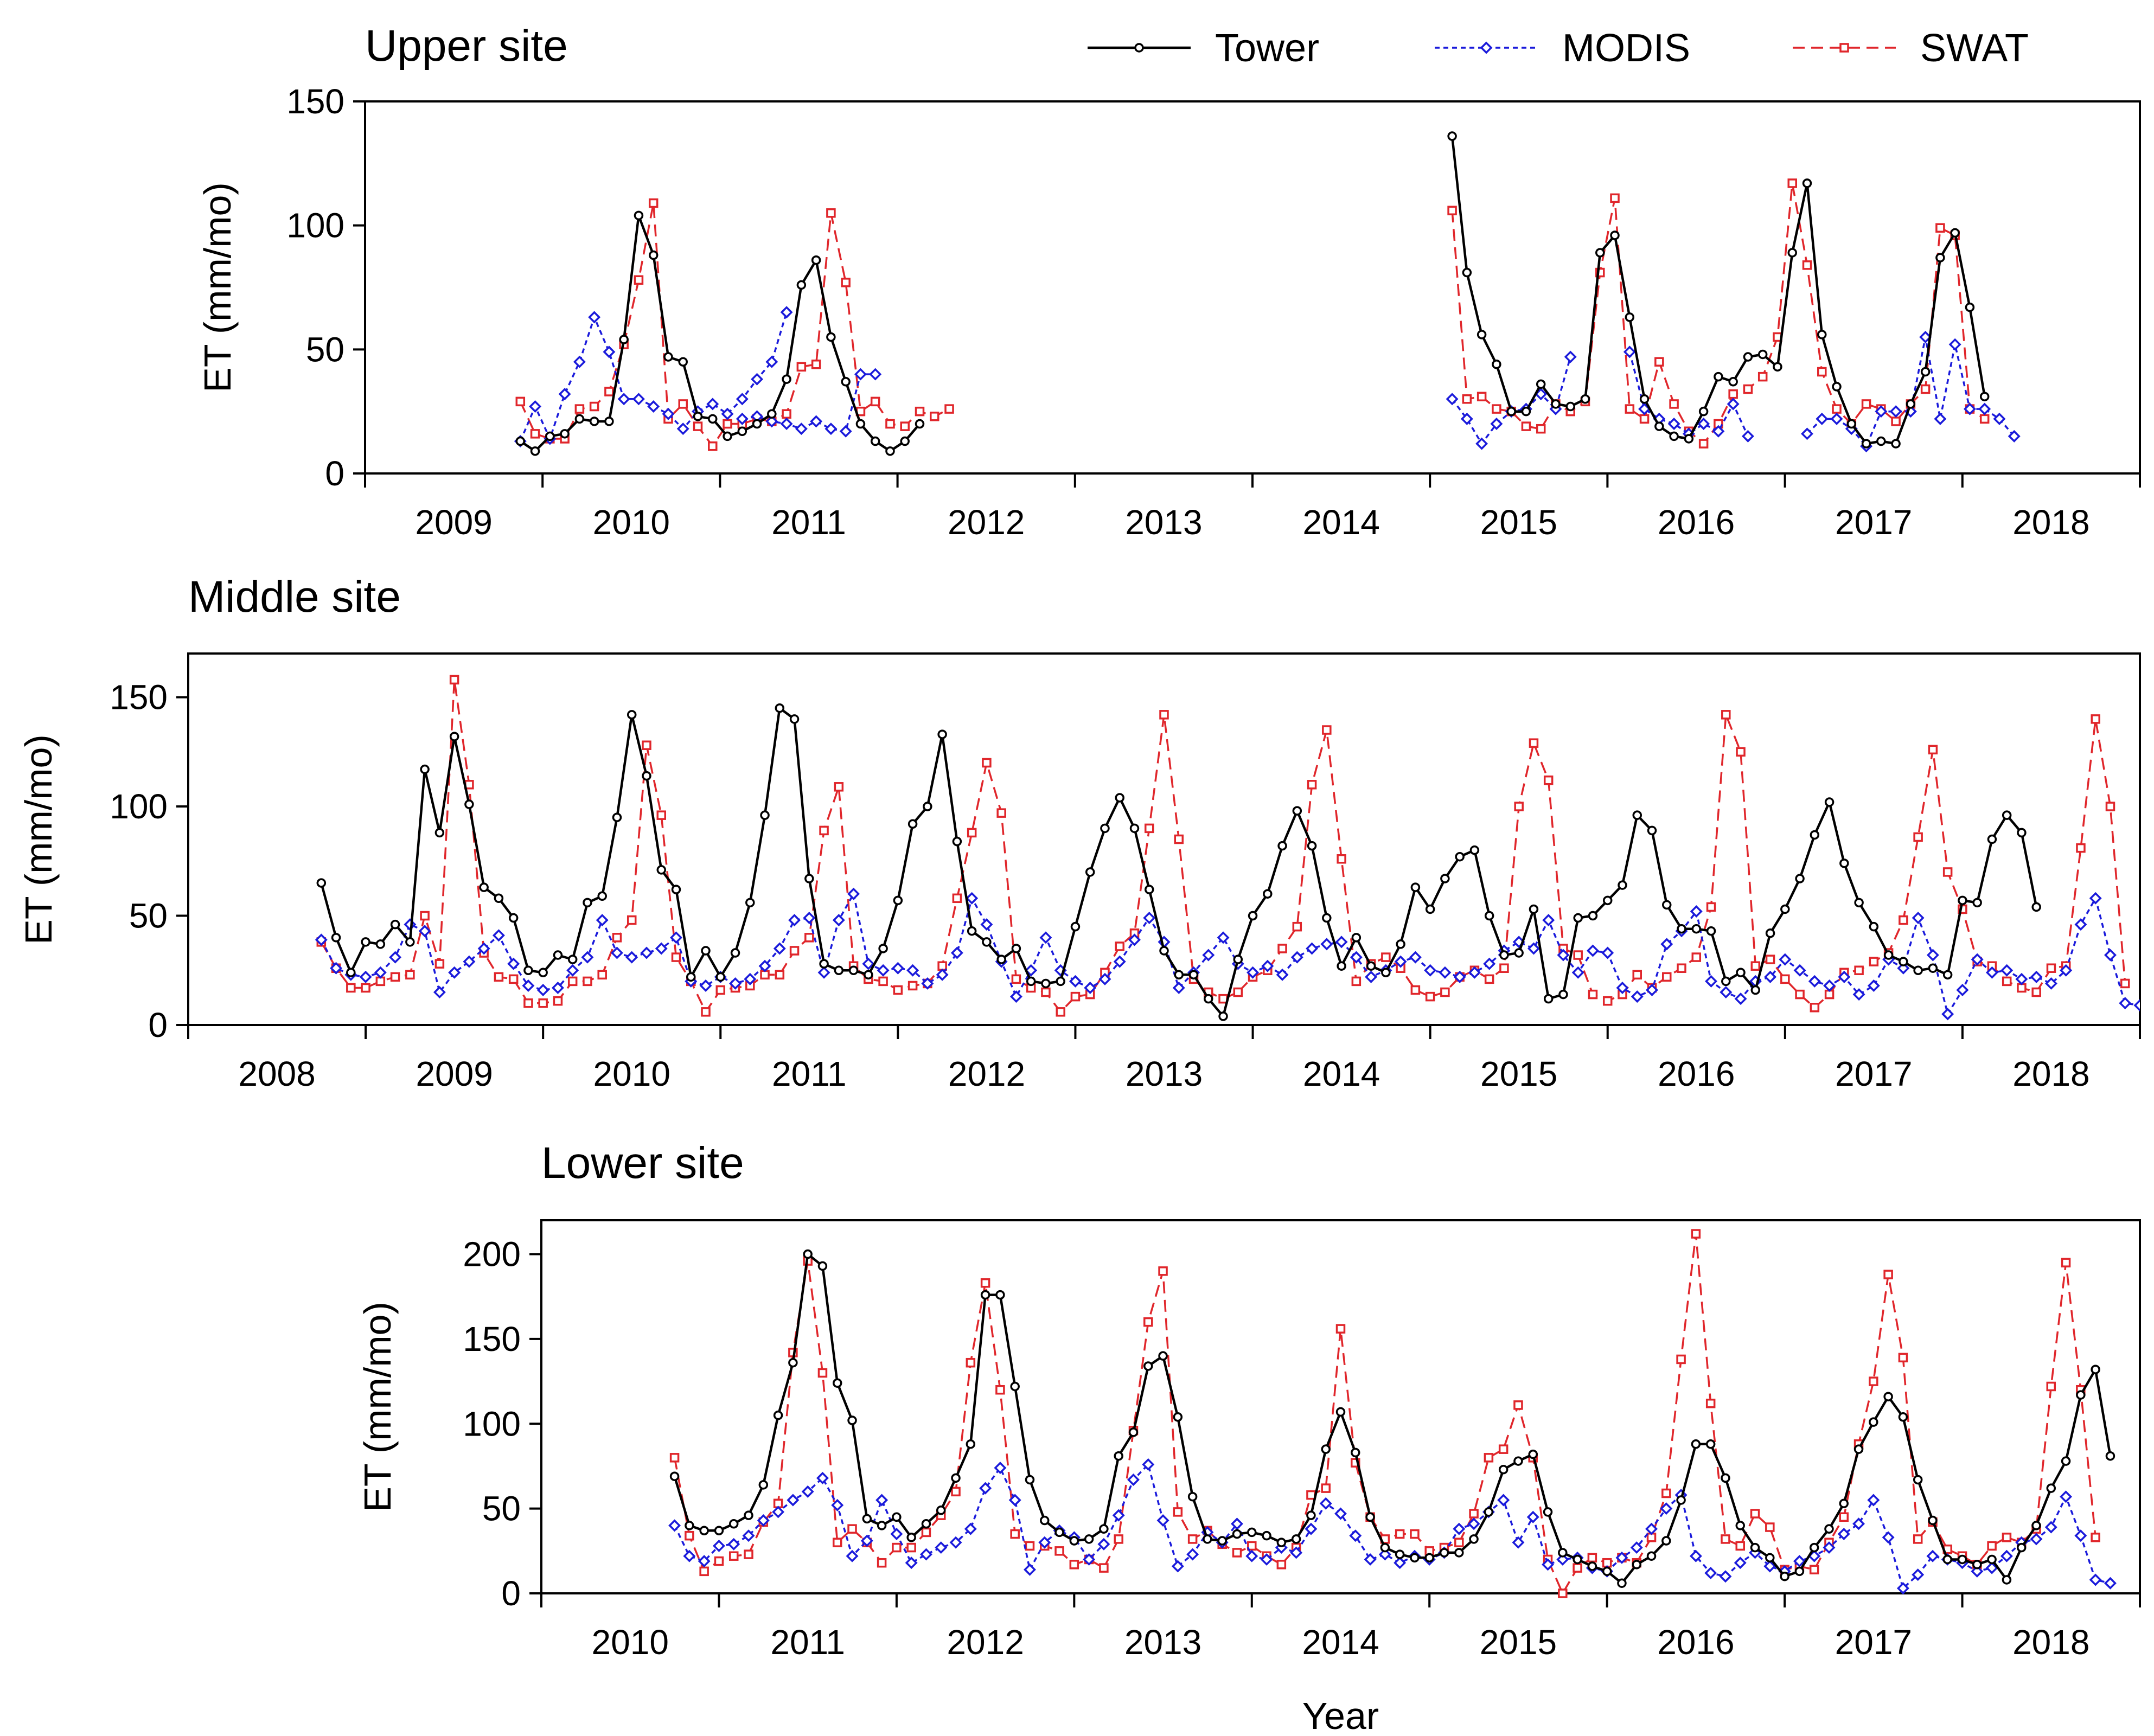 The height and width of the screenshot is (1736, 2154). What do you see at coordinates (1689, 394) in the screenshot?
I see `upper-modis-line` at bounding box center [1689, 394].